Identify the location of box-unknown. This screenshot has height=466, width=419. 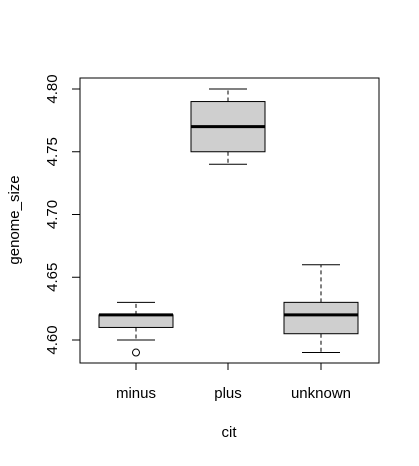
(321, 309).